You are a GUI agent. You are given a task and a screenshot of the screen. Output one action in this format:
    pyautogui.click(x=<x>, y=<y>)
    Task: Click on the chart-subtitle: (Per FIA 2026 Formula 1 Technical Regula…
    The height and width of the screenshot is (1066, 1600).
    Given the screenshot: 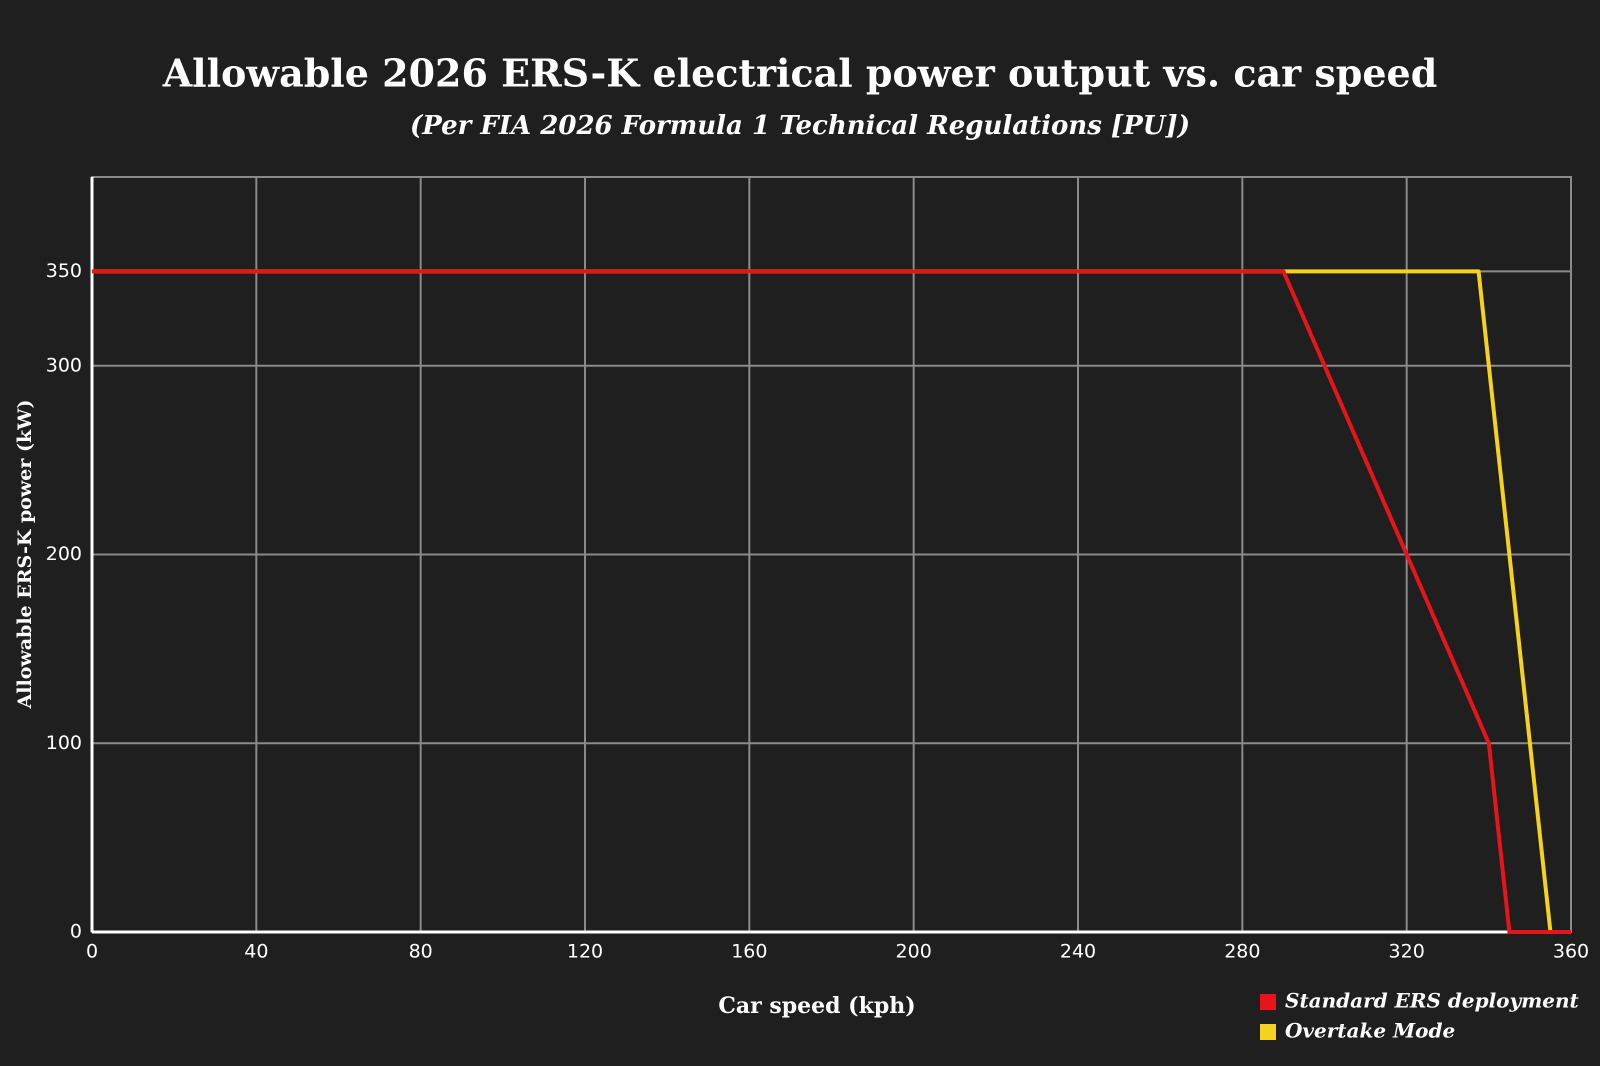 What is the action you would take?
    pyautogui.click(x=800, y=126)
    